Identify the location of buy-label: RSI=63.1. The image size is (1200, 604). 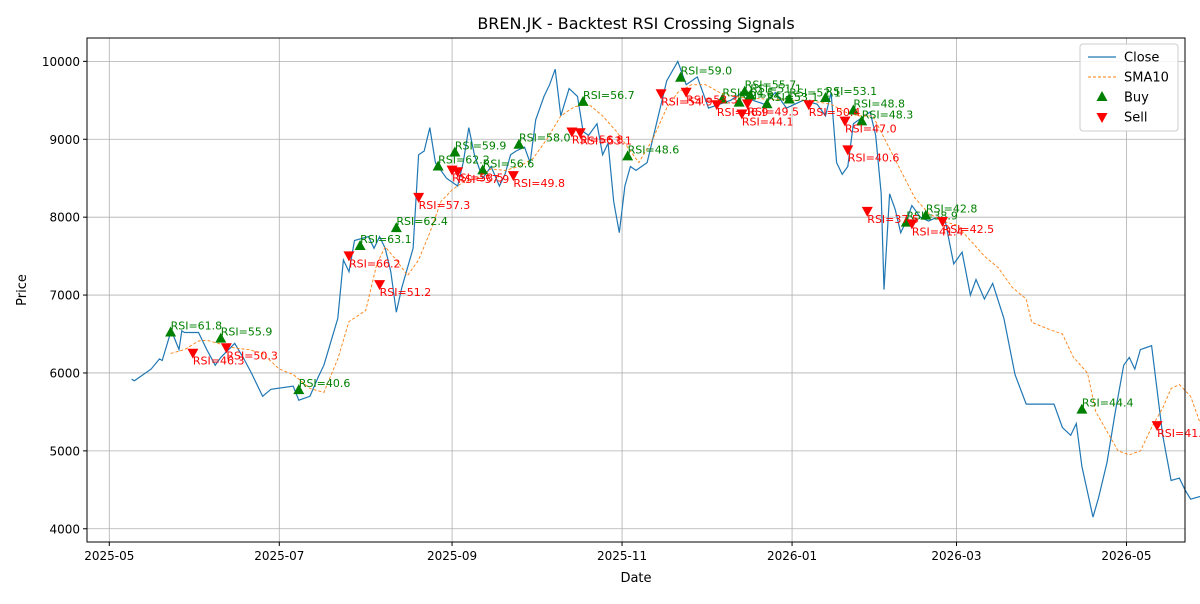
(386, 239).